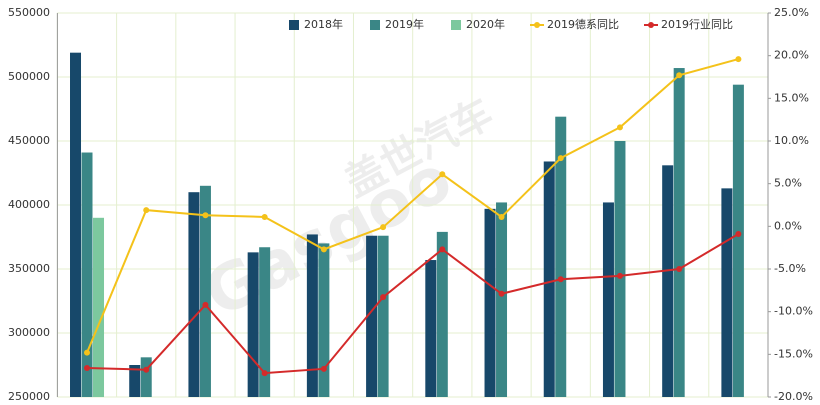 The height and width of the screenshot is (405, 820). What do you see at coordinates (29, 332) in the screenshot?
I see `y-tick-label: 300000` at bounding box center [29, 332].